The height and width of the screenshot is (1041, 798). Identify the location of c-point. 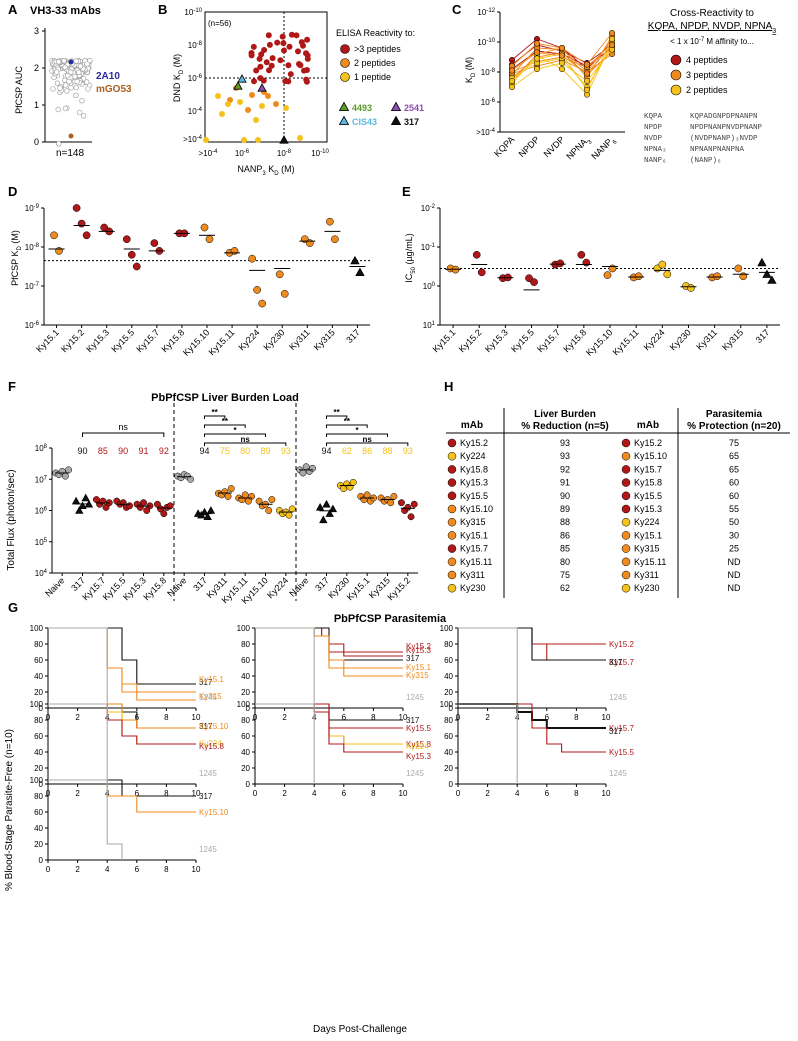
(562, 55).